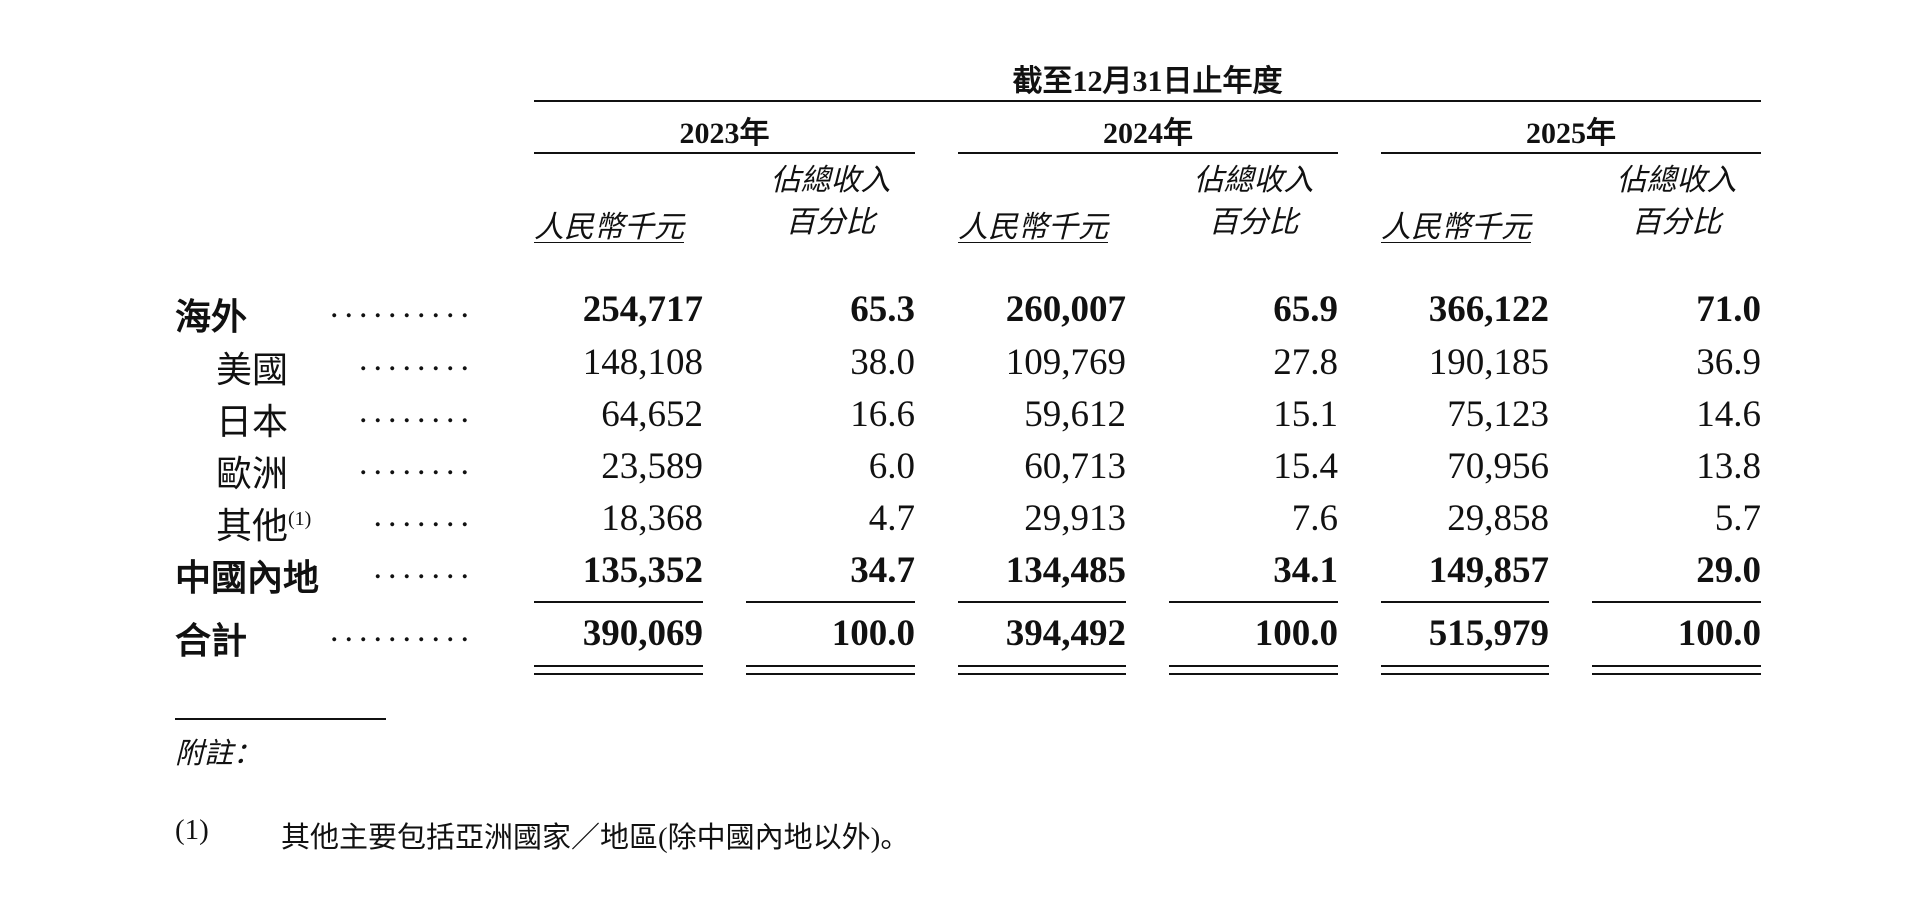 This screenshot has height=920, width=1924. What do you see at coordinates (962, 523) in the screenshot?
I see `table-row: 其他(1)....... 18,368 4.7 29,913 7.6 29,858 5.7` at bounding box center [962, 523].